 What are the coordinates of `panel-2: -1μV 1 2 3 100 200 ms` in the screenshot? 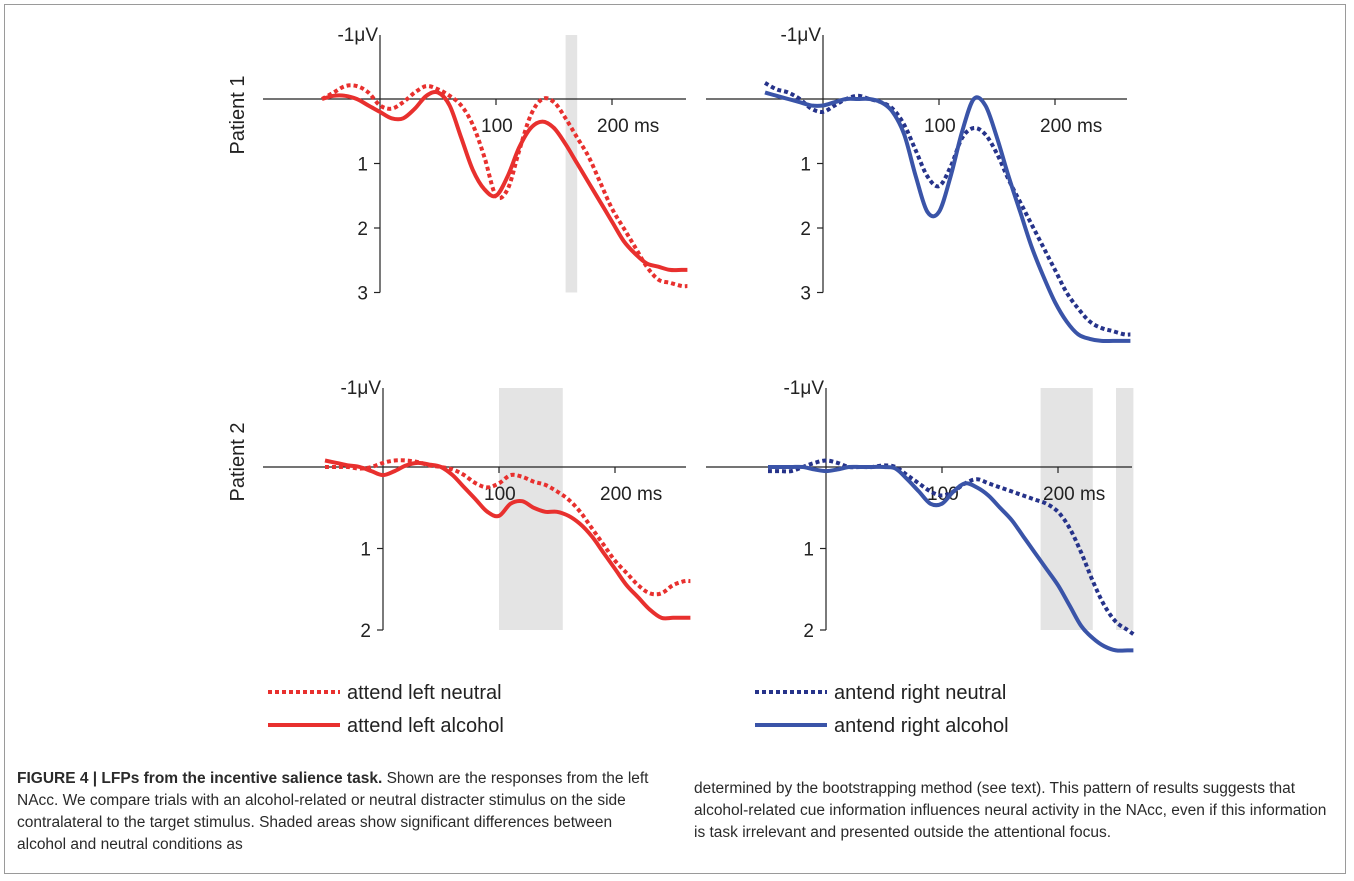 It's located at (918, 184).